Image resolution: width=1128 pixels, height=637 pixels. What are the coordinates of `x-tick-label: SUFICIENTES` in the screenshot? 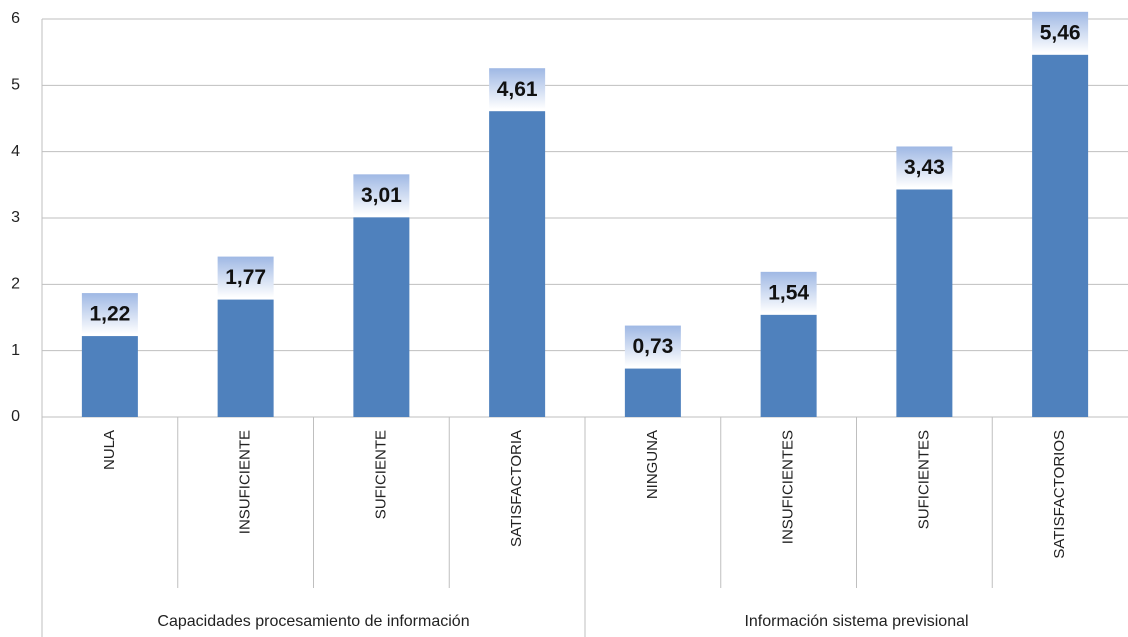 It's located at (923, 479).